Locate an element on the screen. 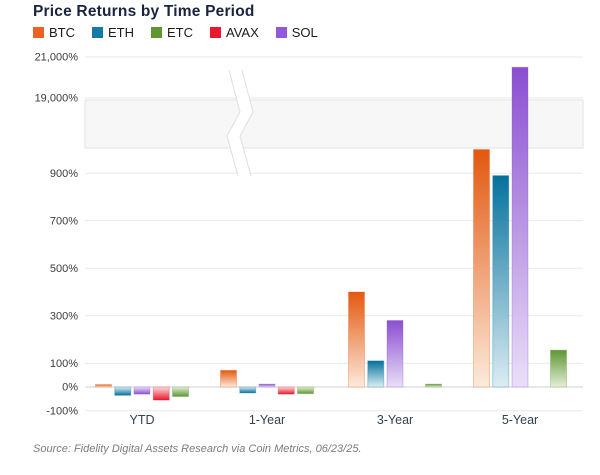 Image resolution: width=600 pixels, height=475 pixels. bar-sol-3-year is located at coordinates (395, 354).